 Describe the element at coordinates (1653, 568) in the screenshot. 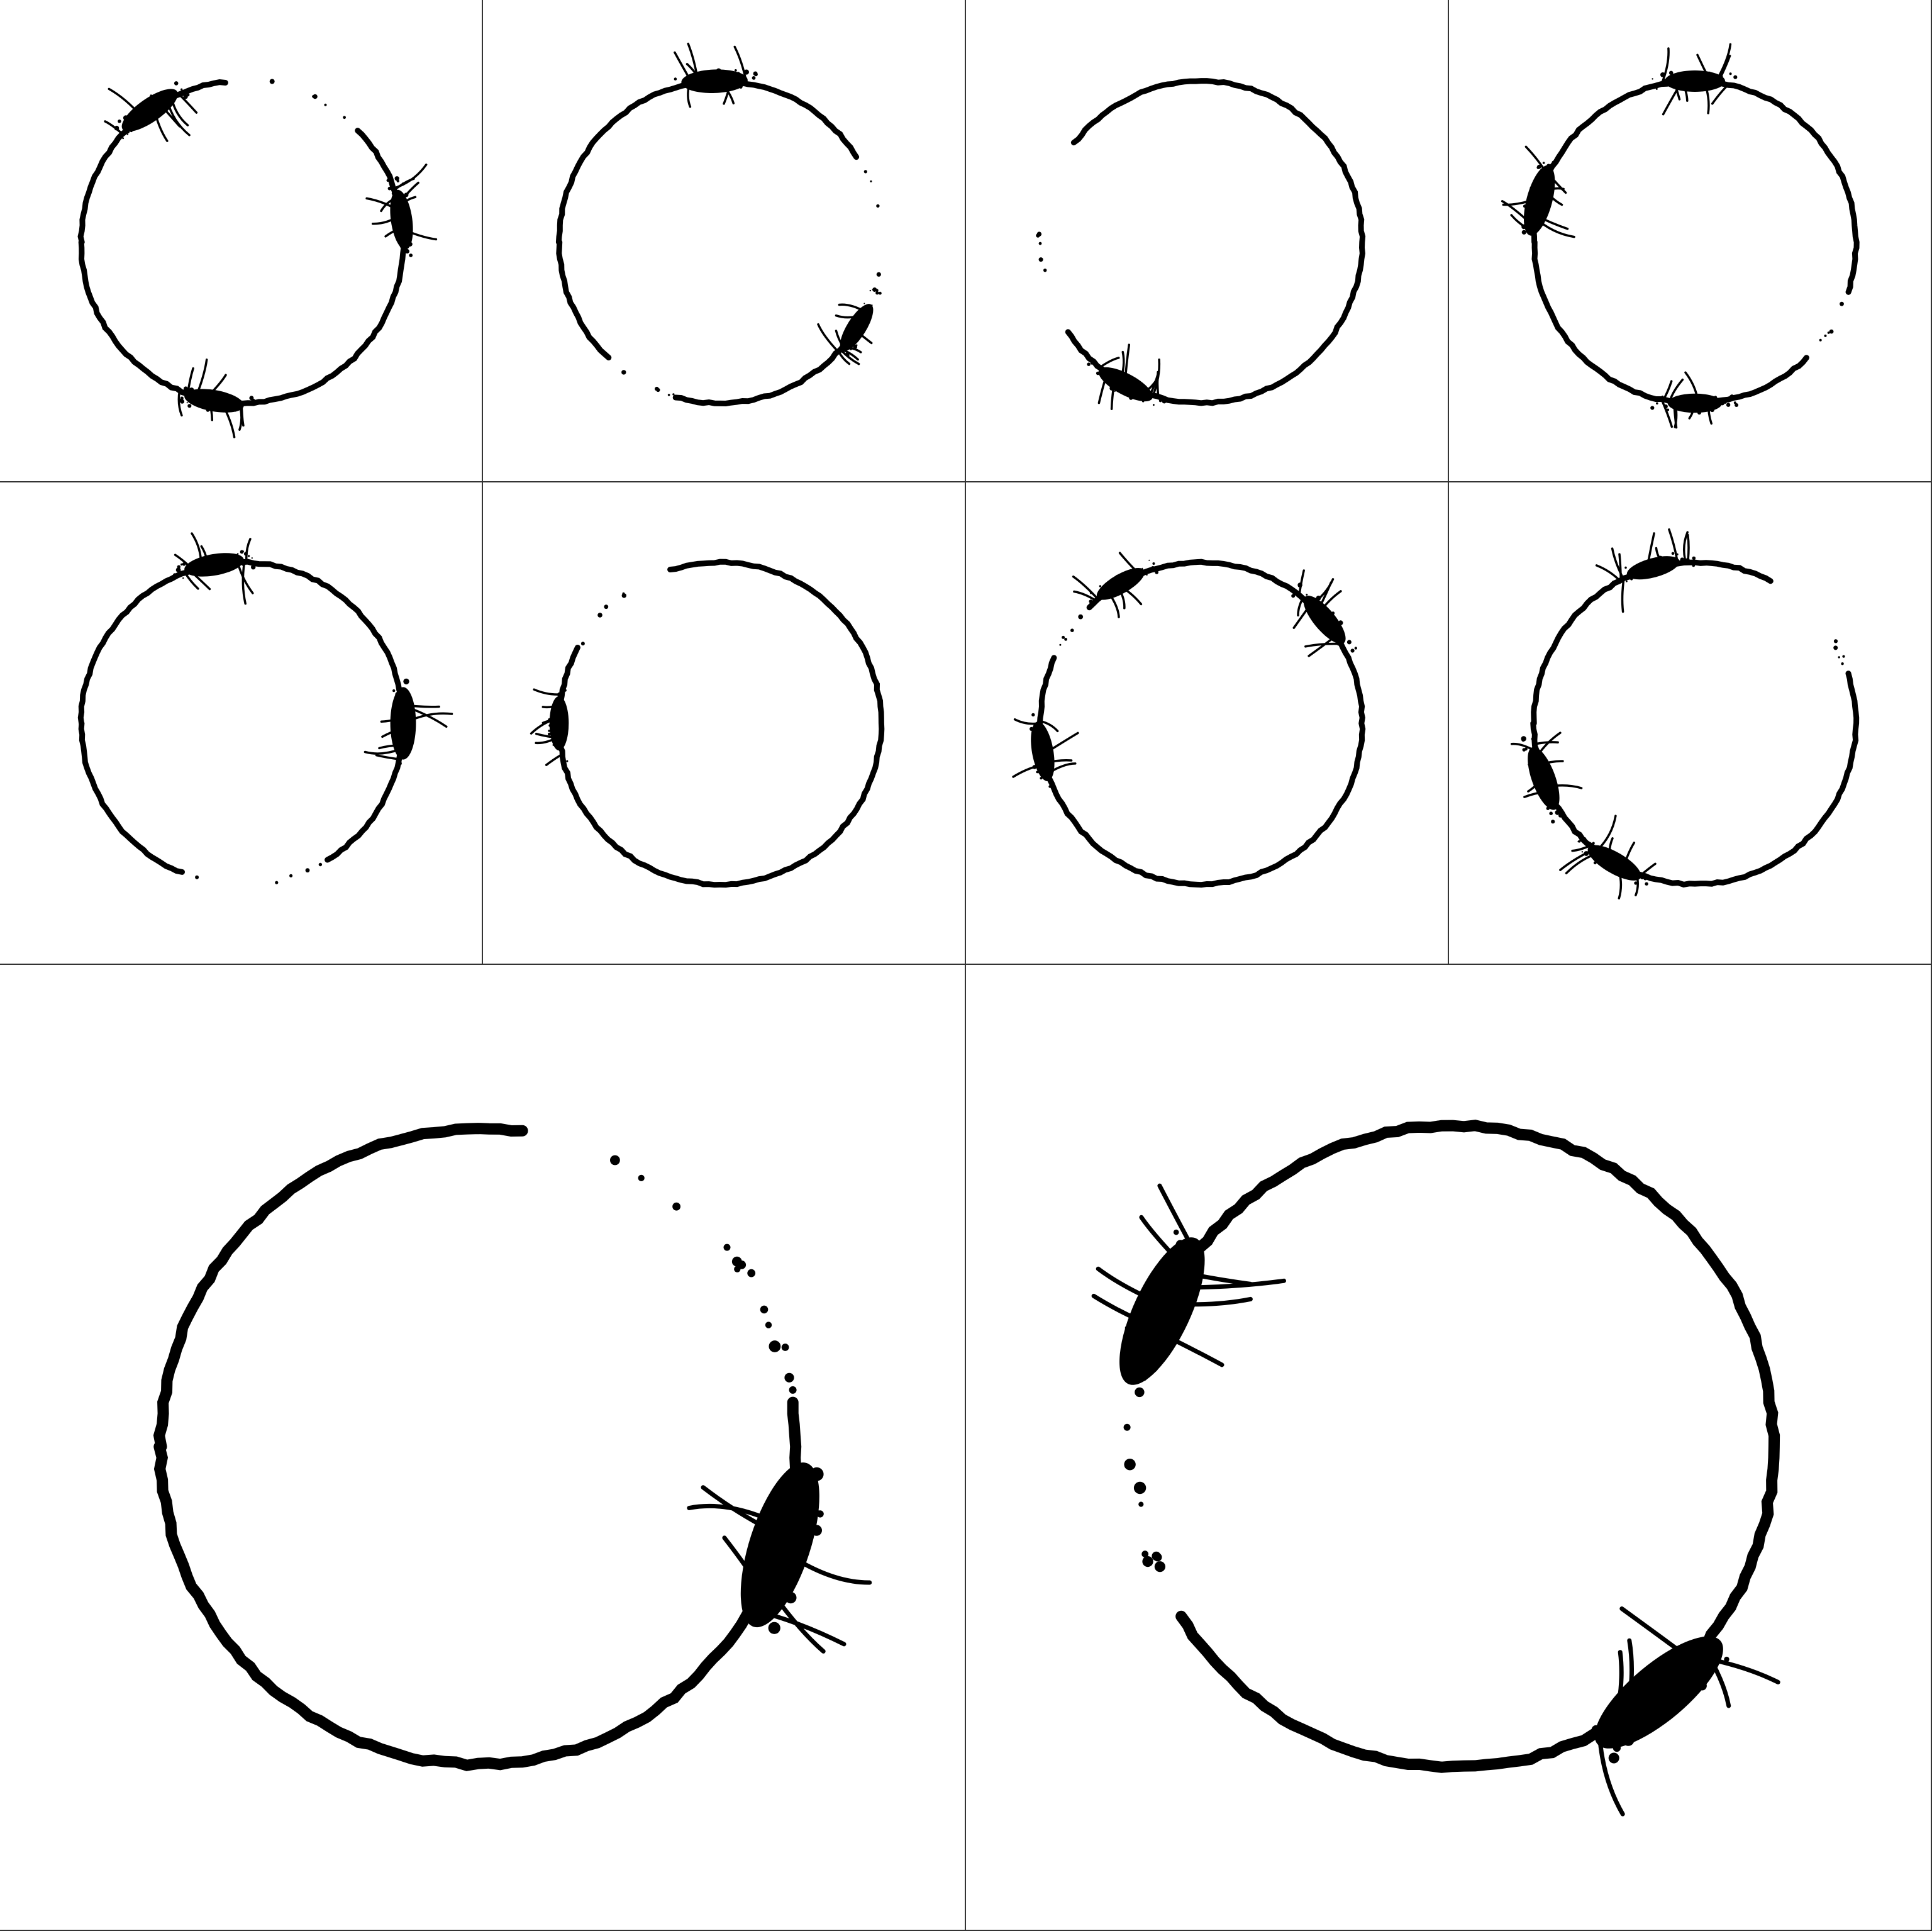

I see `ink-cluster` at that location.